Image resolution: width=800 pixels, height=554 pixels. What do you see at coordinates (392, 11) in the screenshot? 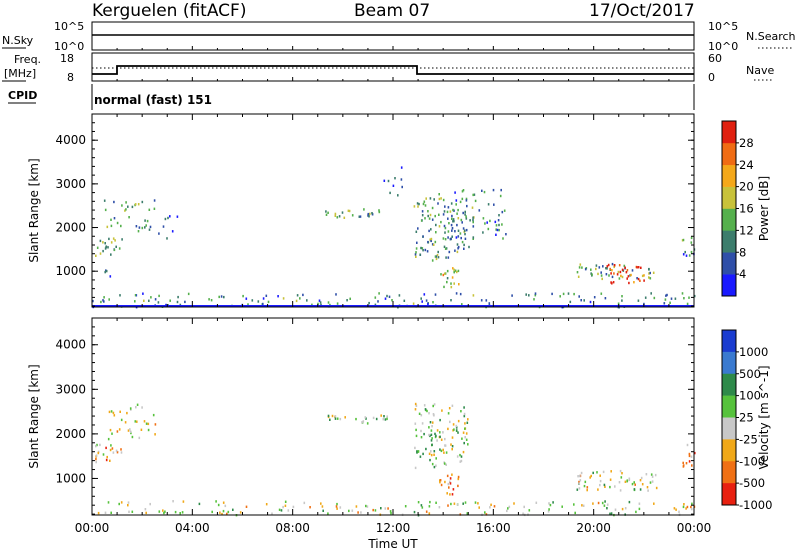
I see `beam-title: Beam 07` at bounding box center [392, 11].